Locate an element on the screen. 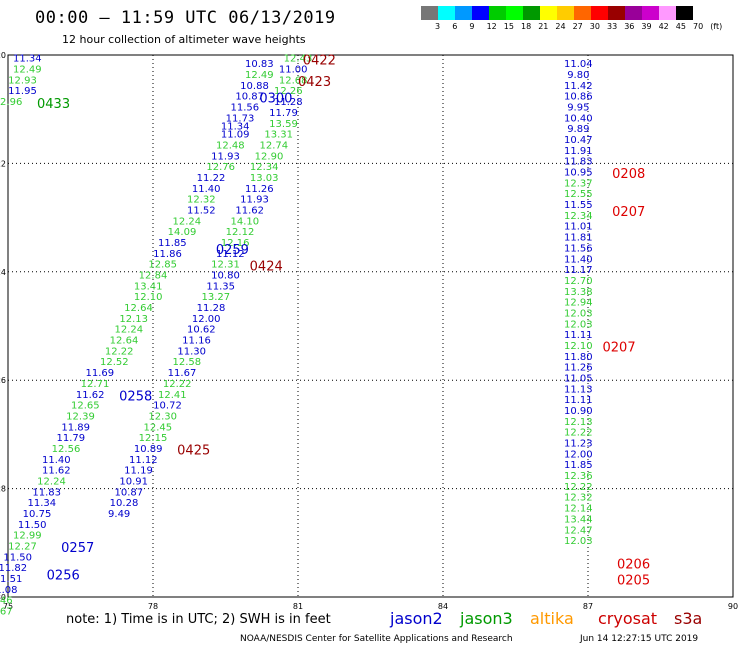  wave-height-value: 11.28 is located at coordinates (288, 102).